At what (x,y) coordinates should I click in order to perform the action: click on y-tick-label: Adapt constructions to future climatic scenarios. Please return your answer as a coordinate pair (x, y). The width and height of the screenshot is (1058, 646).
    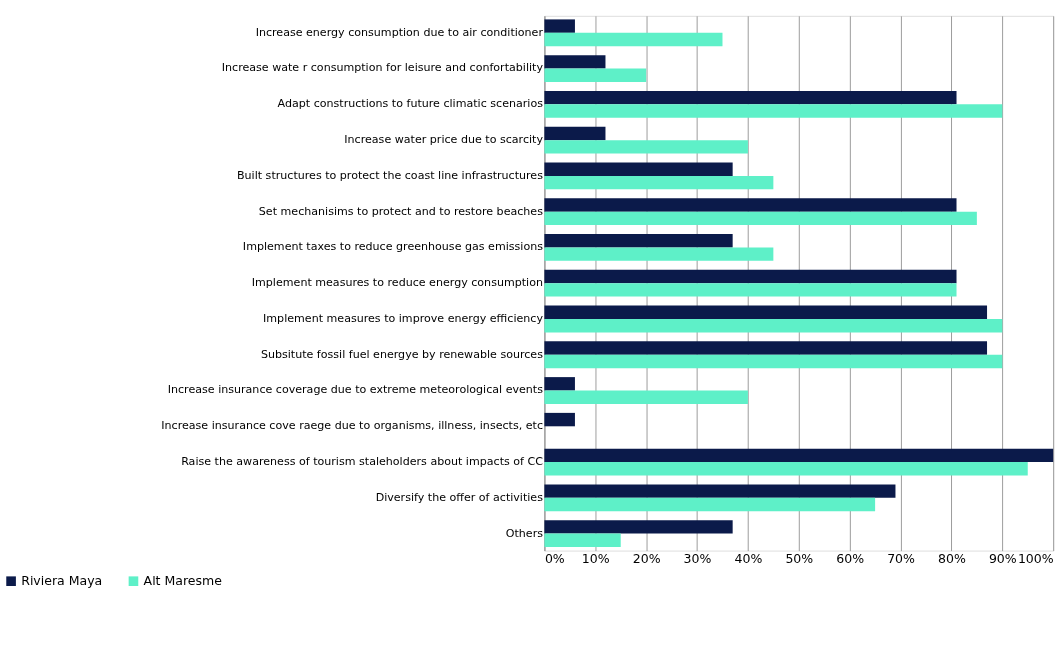
    Looking at the image, I should click on (410, 104).